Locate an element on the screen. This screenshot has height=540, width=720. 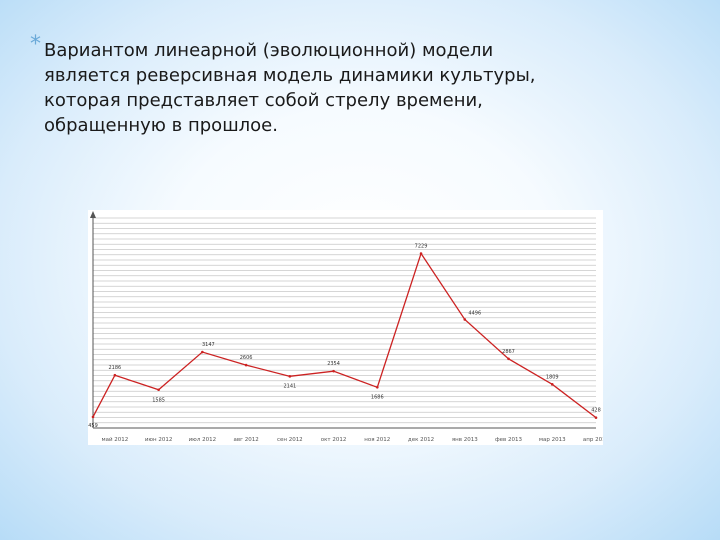
data-label: 7229 is located at coordinates (421, 247).